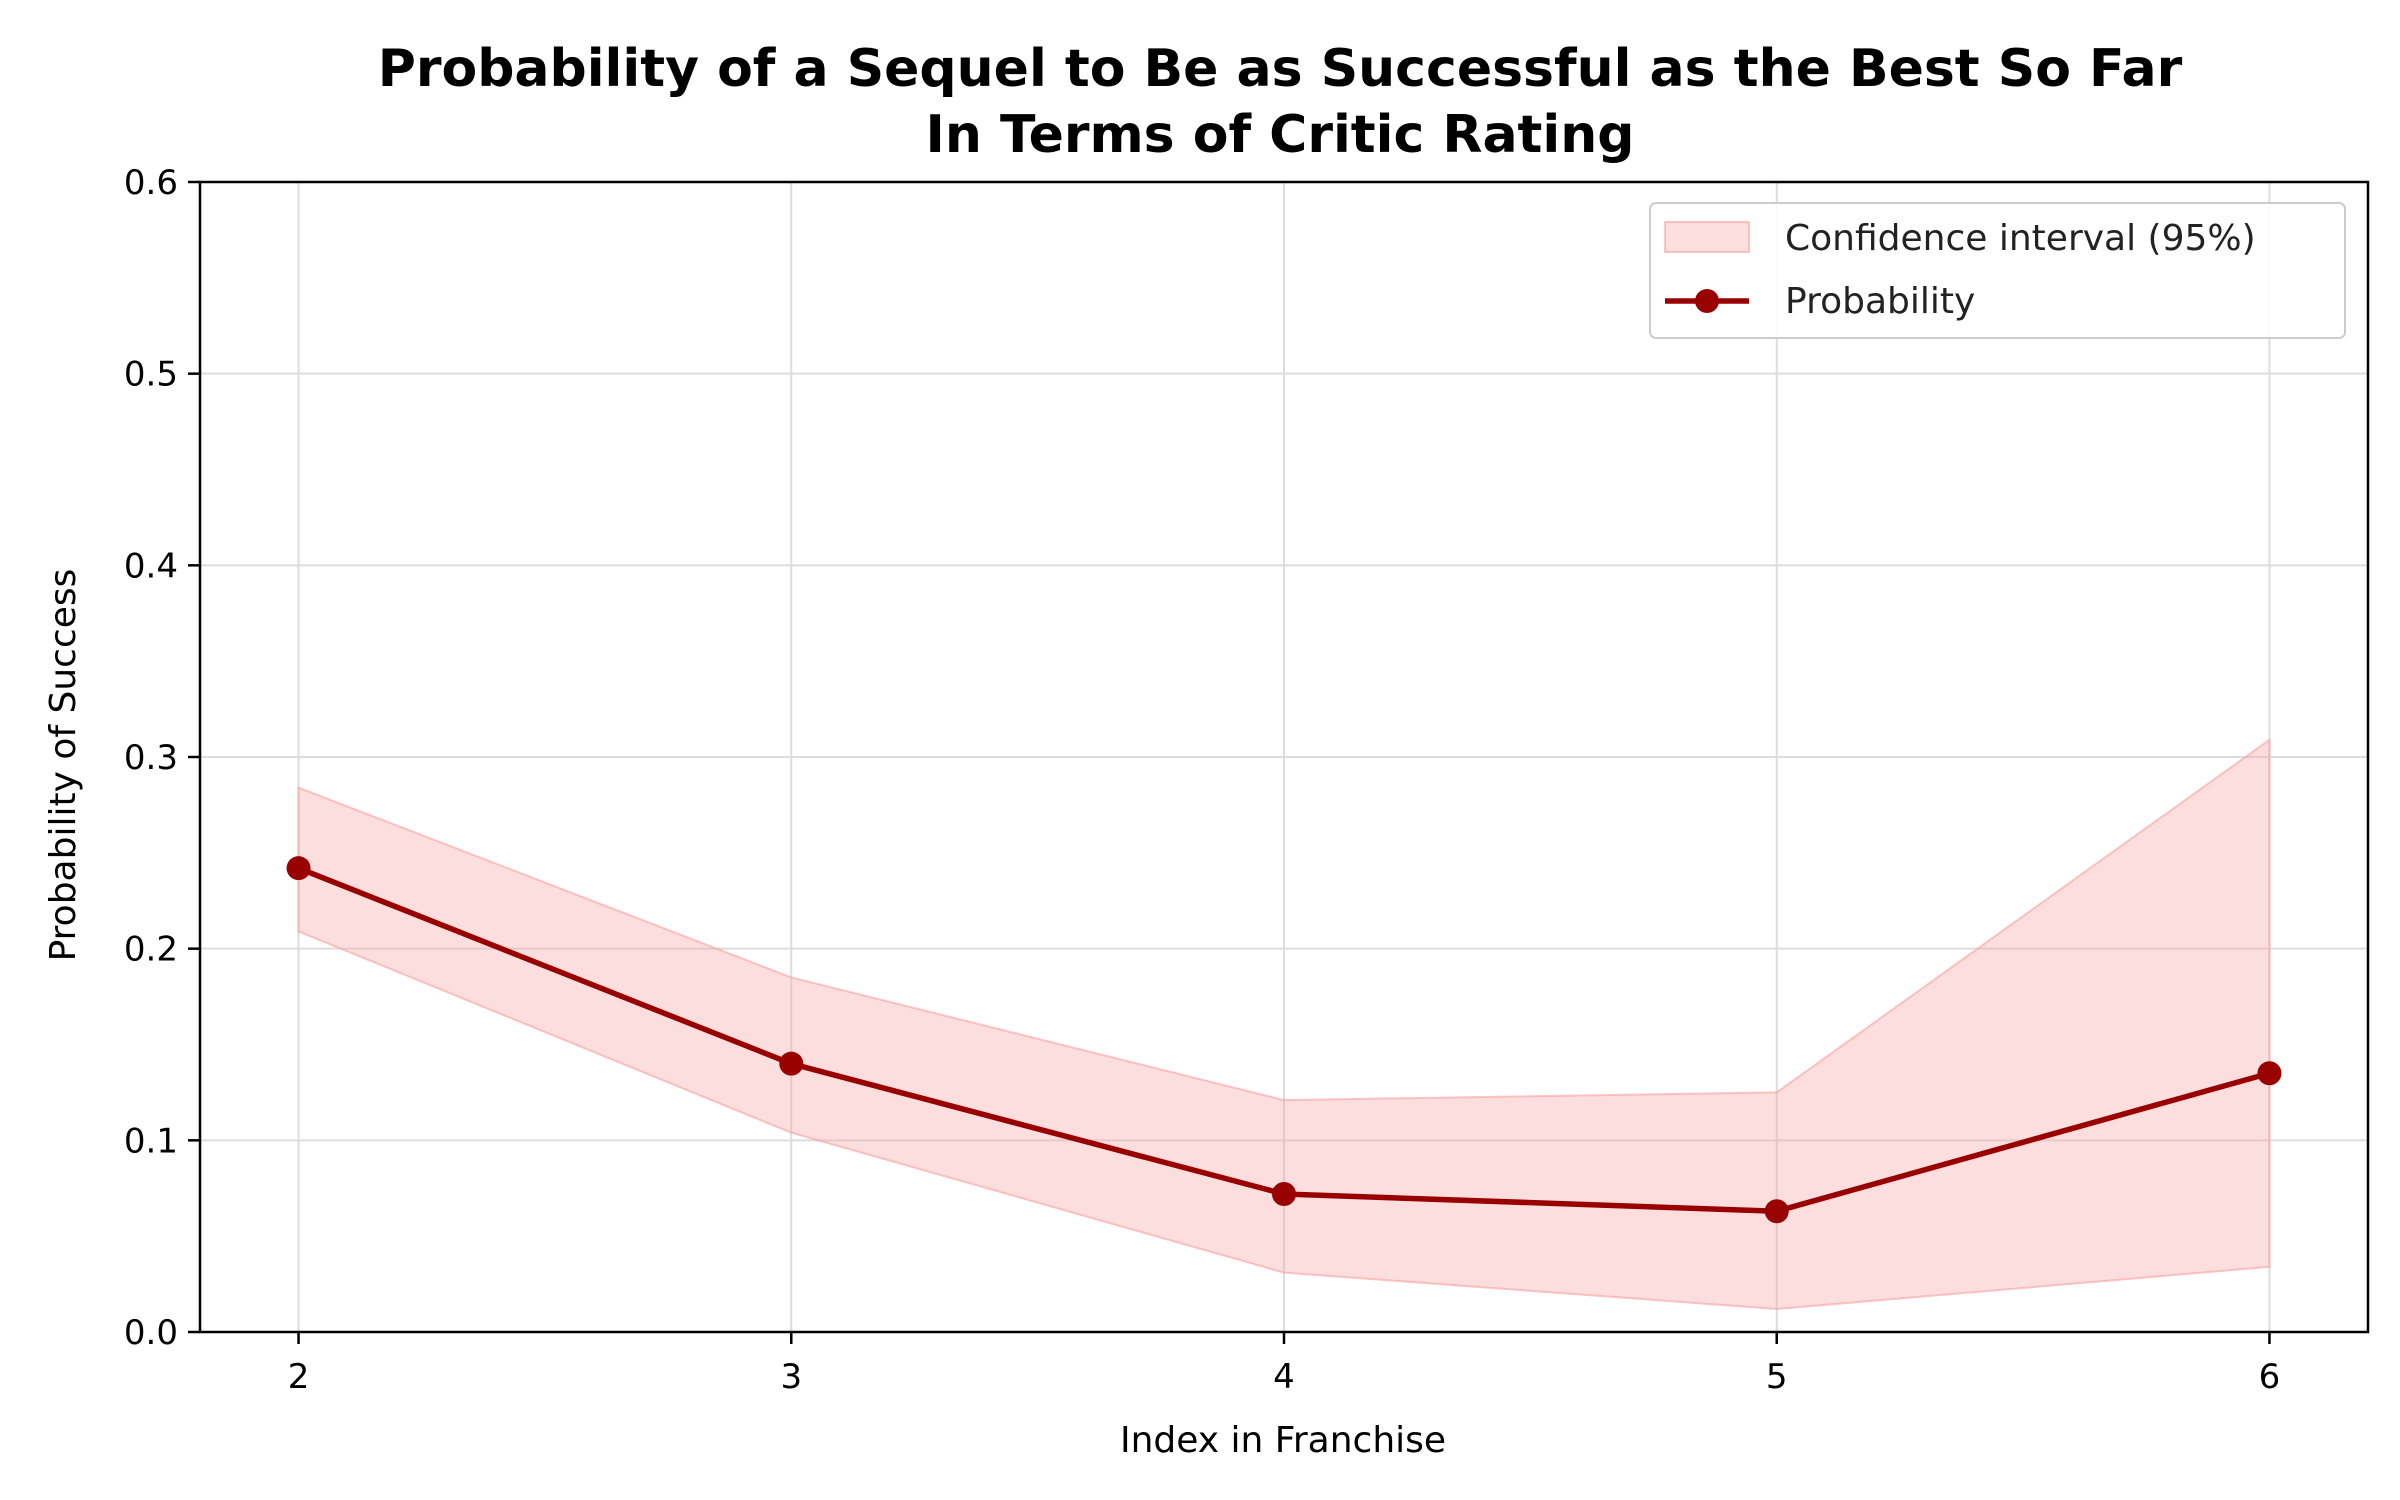 The image size is (2400, 1500). What do you see at coordinates (1707, 237) in the screenshot?
I see `legend-swatch-confidence-interval` at bounding box center [1707, 237].